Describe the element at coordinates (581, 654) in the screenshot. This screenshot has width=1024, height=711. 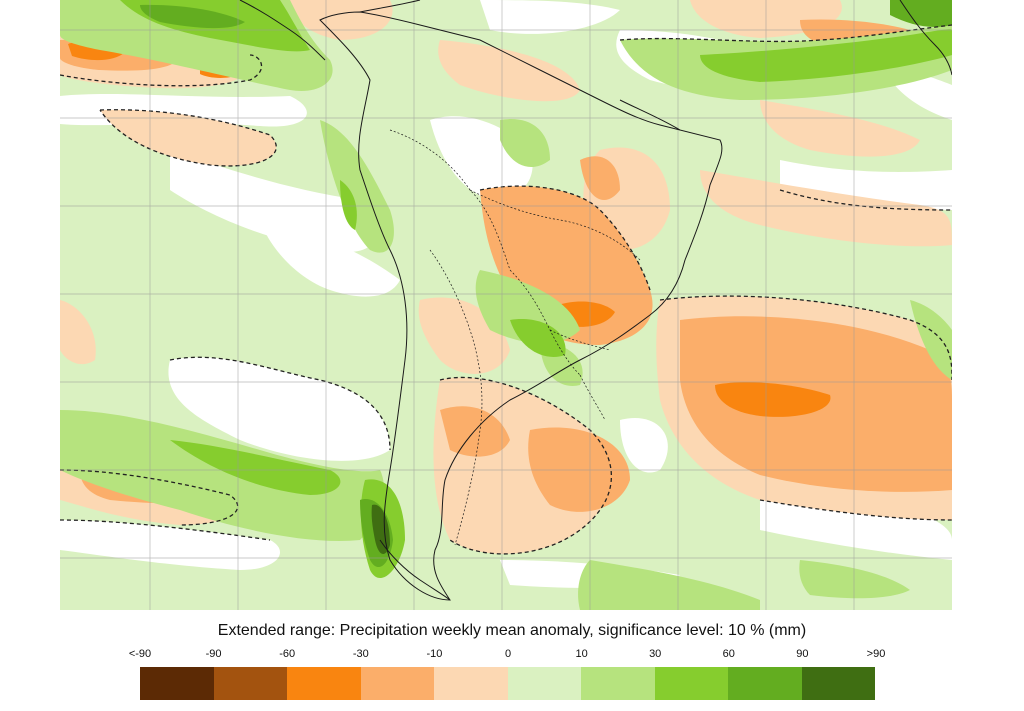
I see `colorbar-tick-label: 10` at that location.